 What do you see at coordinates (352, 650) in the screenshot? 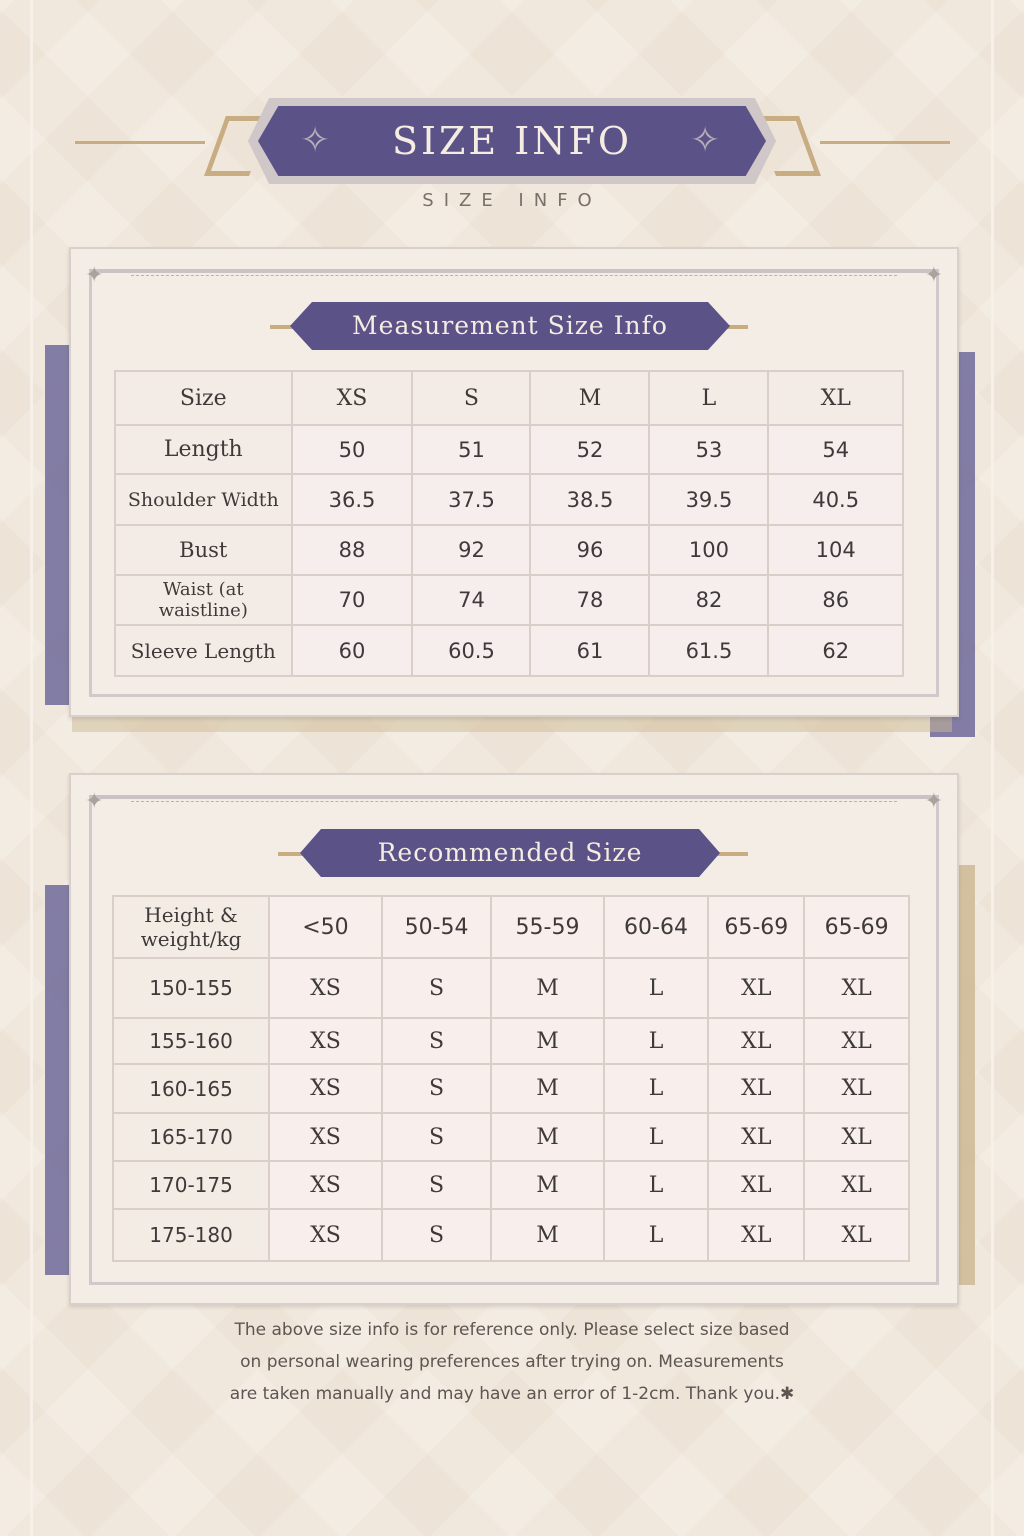
I see `table-cell: 60` at bounding box center [352, 650].